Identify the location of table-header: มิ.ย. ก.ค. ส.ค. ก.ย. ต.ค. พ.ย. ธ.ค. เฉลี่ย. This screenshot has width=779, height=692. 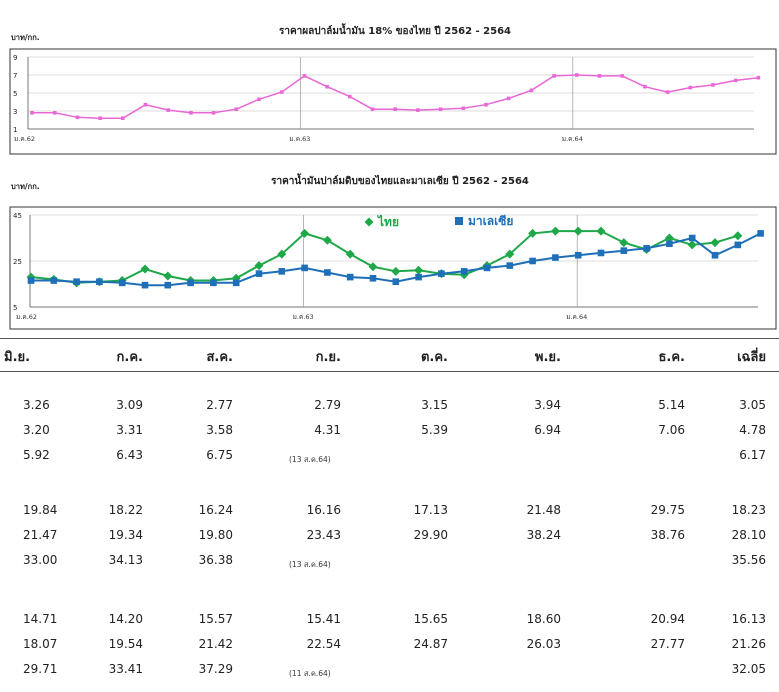
(389, 355).